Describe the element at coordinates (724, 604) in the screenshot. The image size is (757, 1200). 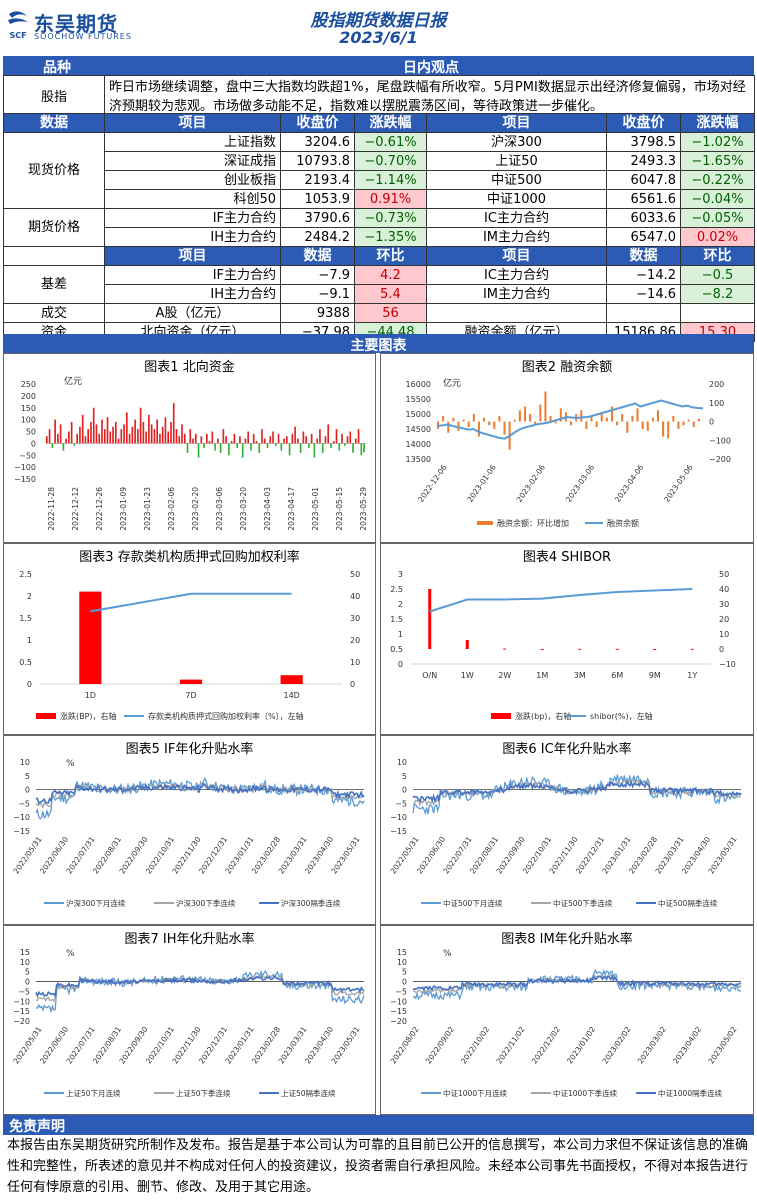
I see `y-right-tick-label: 30` at that location.